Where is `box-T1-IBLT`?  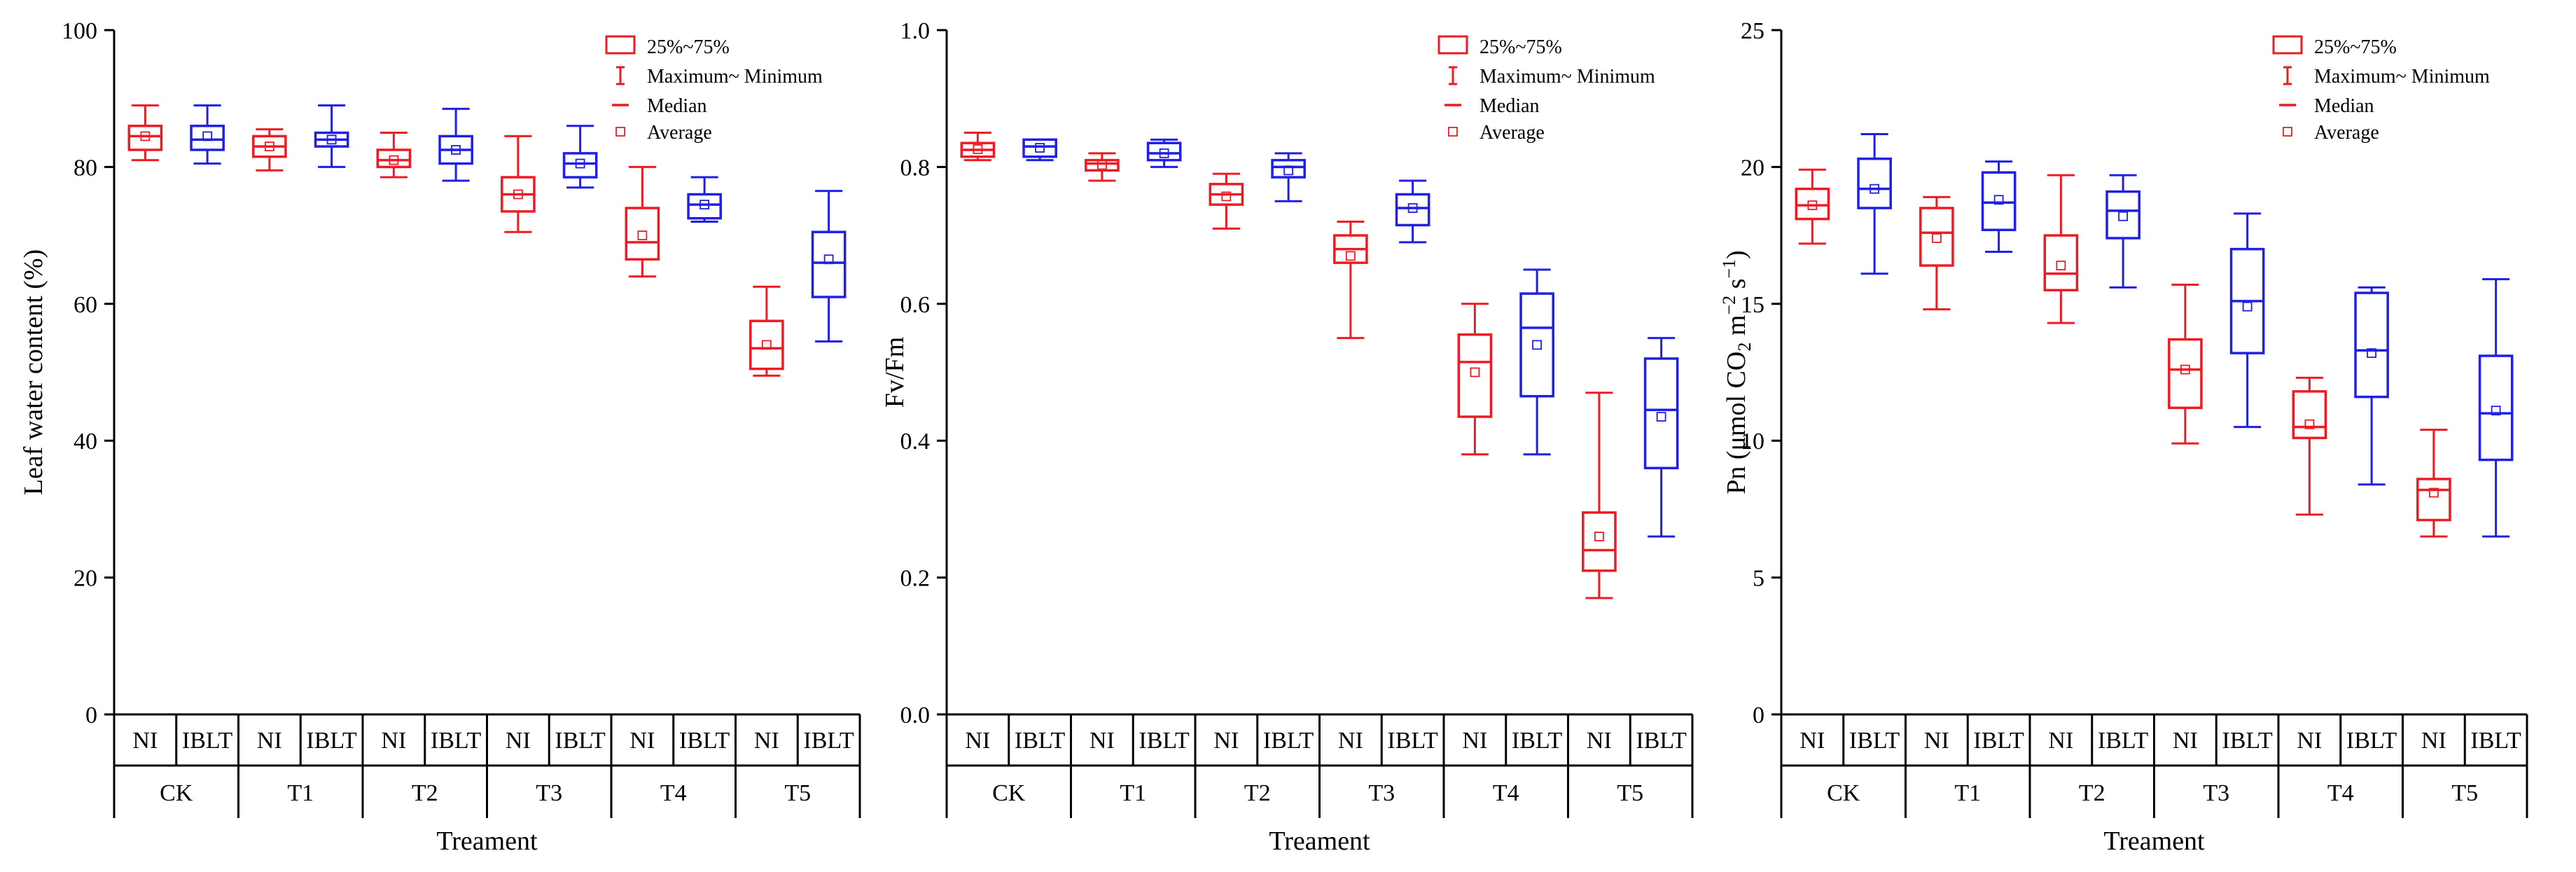 box-T1-IBLT is located at coordinates (1164, 153).